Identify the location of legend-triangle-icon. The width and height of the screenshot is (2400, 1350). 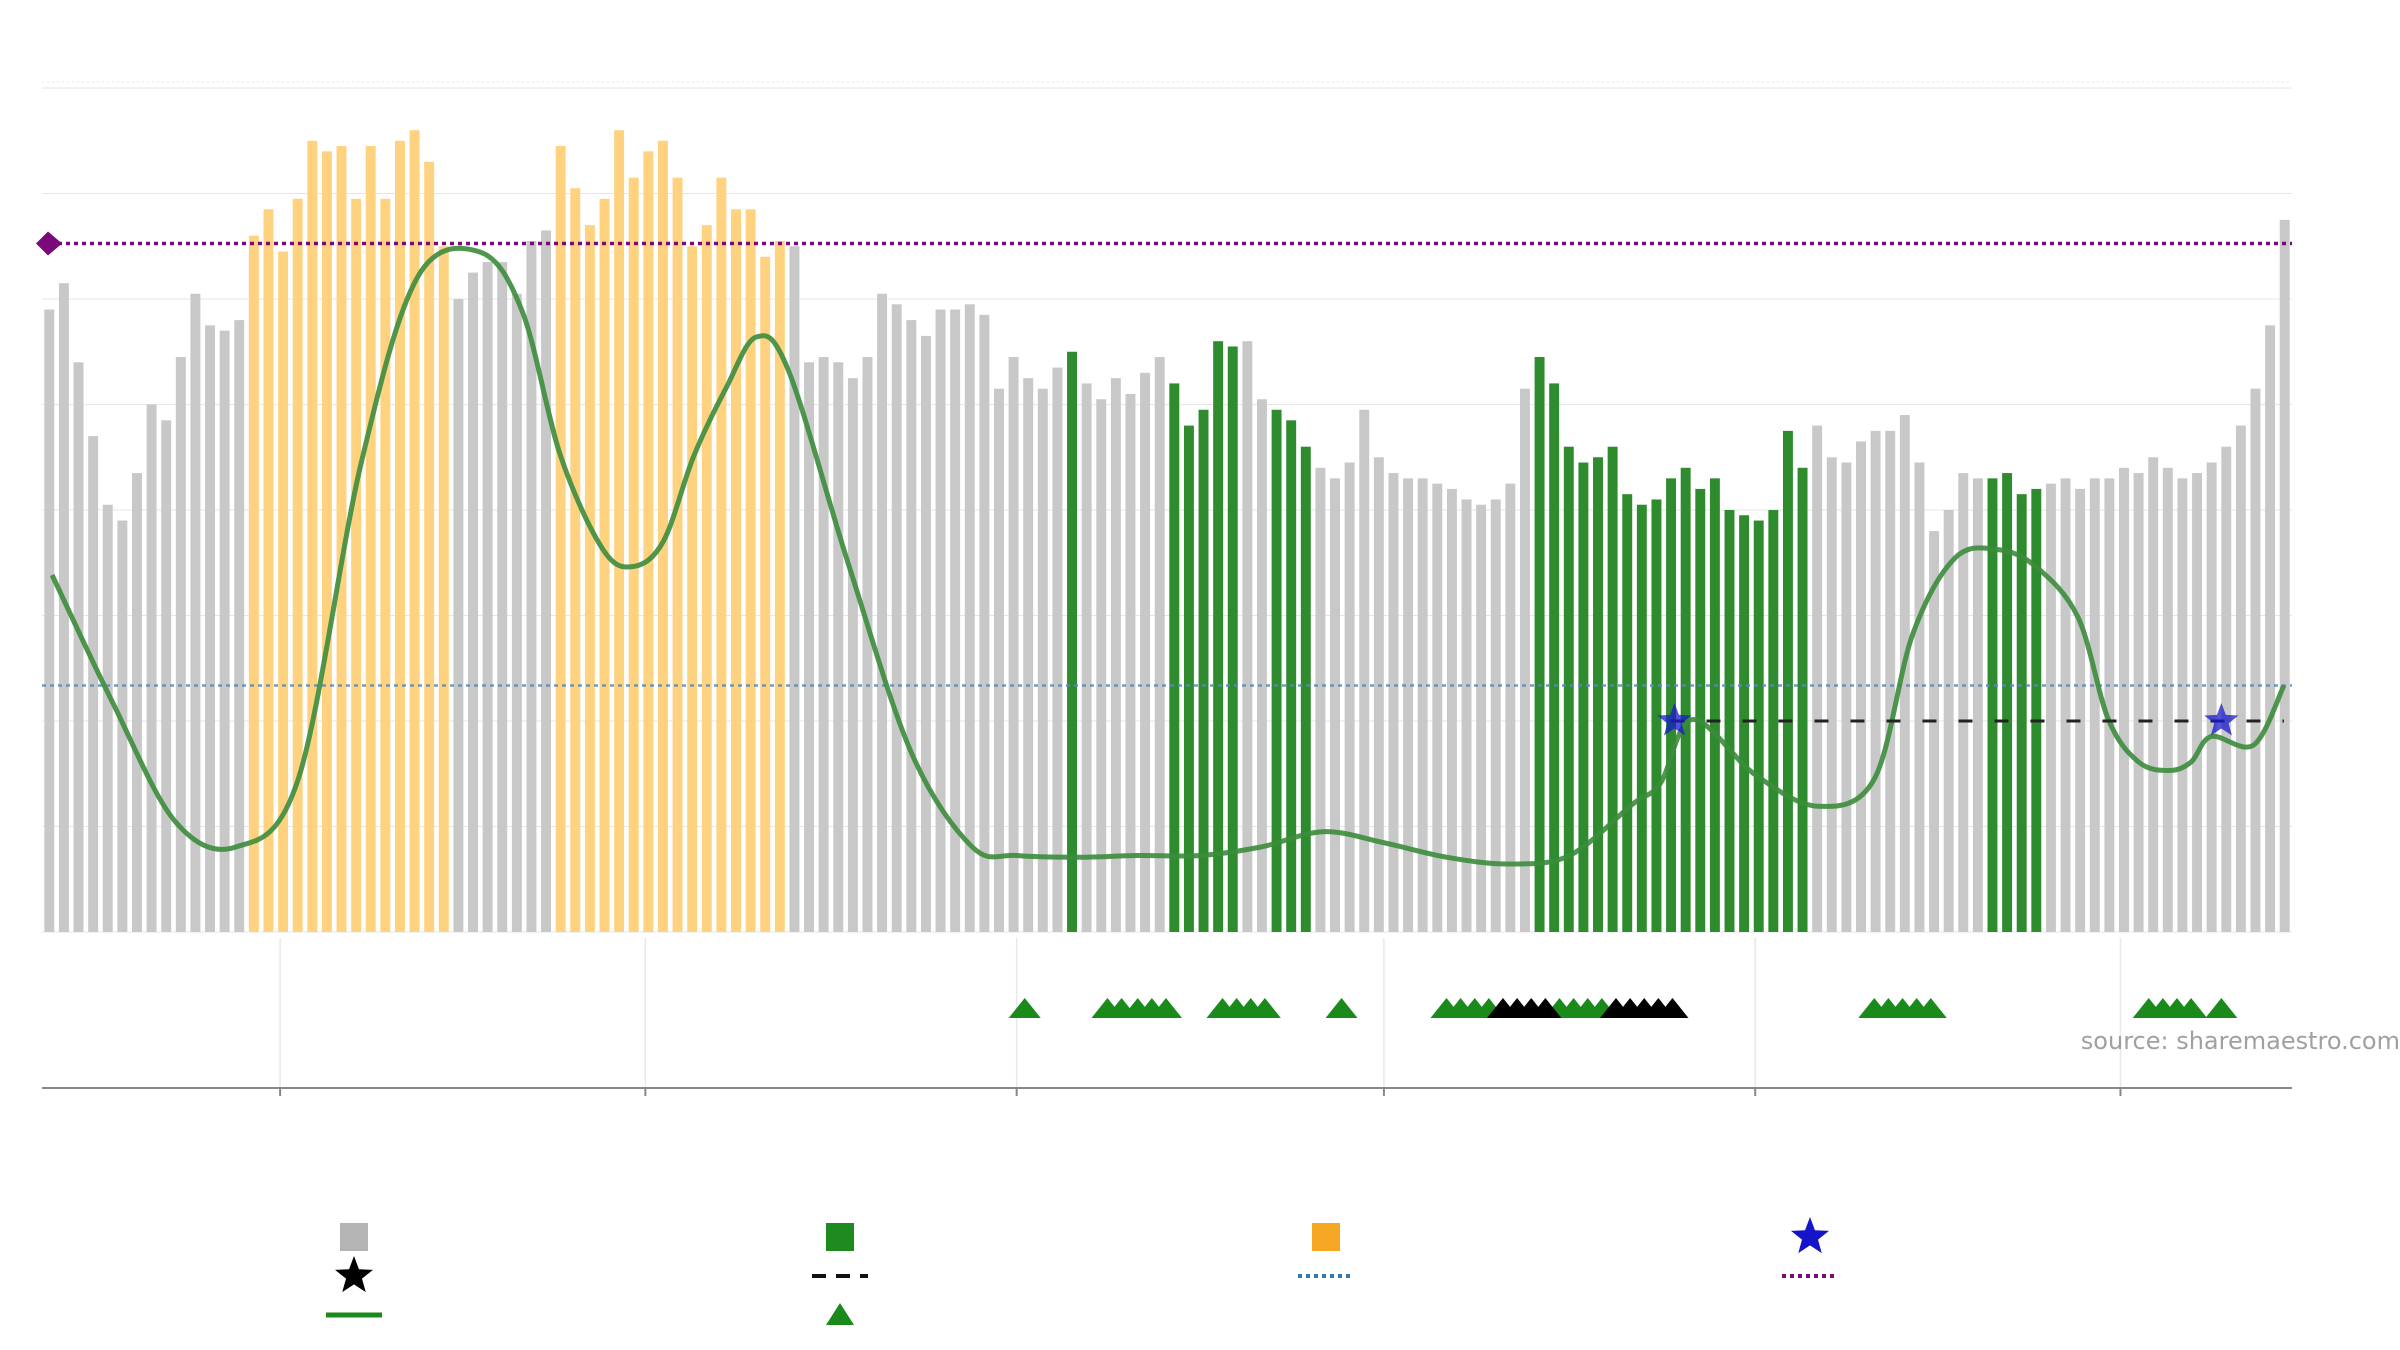
(840, 1314).